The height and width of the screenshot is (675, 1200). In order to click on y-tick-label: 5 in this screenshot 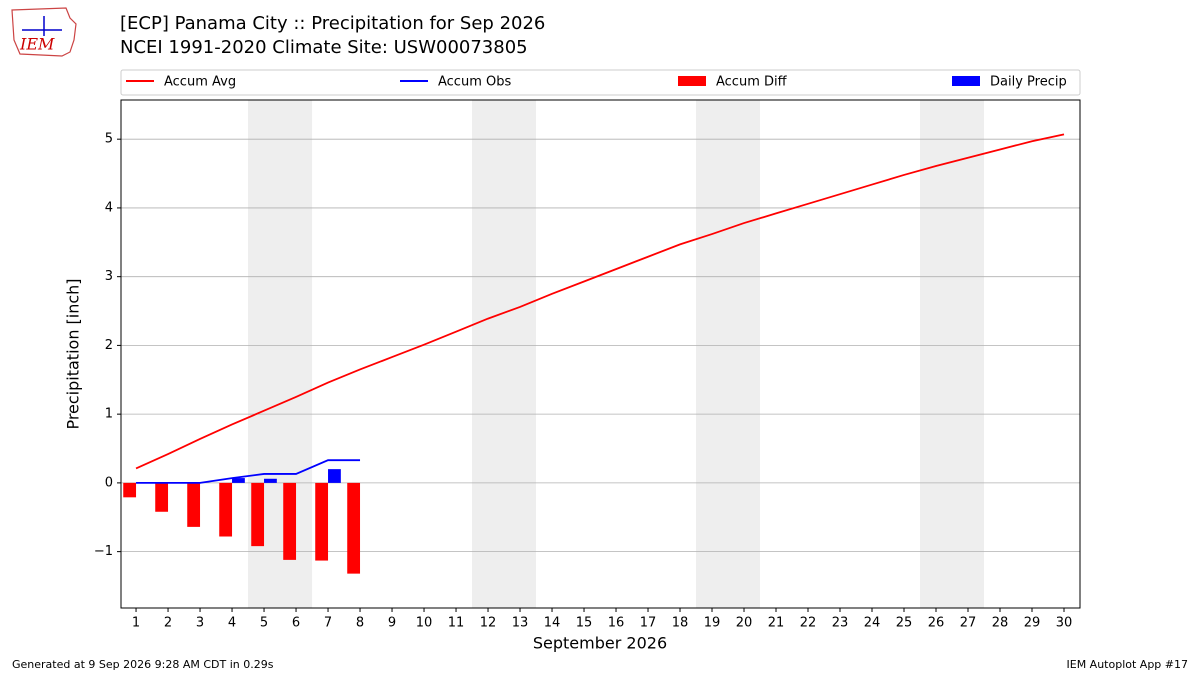, I will do `click(109, 139)`.